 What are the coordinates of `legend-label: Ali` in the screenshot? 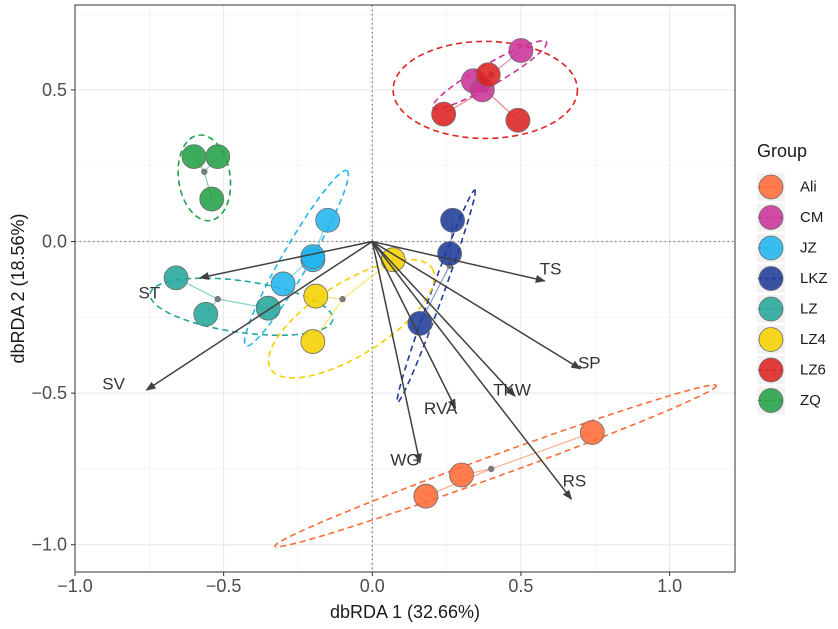 It's located at (808, 187).